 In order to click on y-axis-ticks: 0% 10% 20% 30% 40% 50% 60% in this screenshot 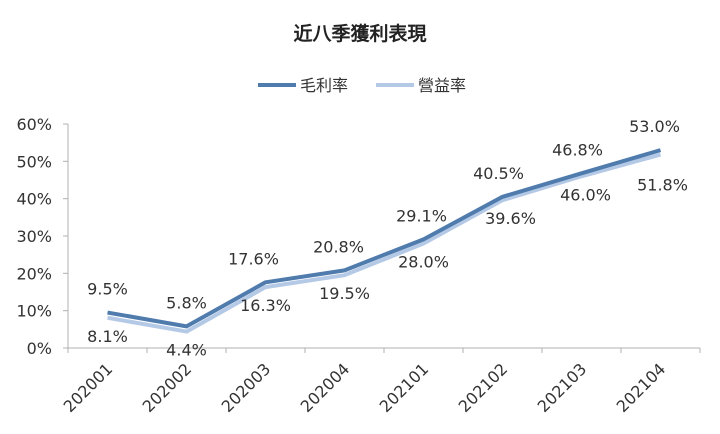, I will do `click(42, 236)`.